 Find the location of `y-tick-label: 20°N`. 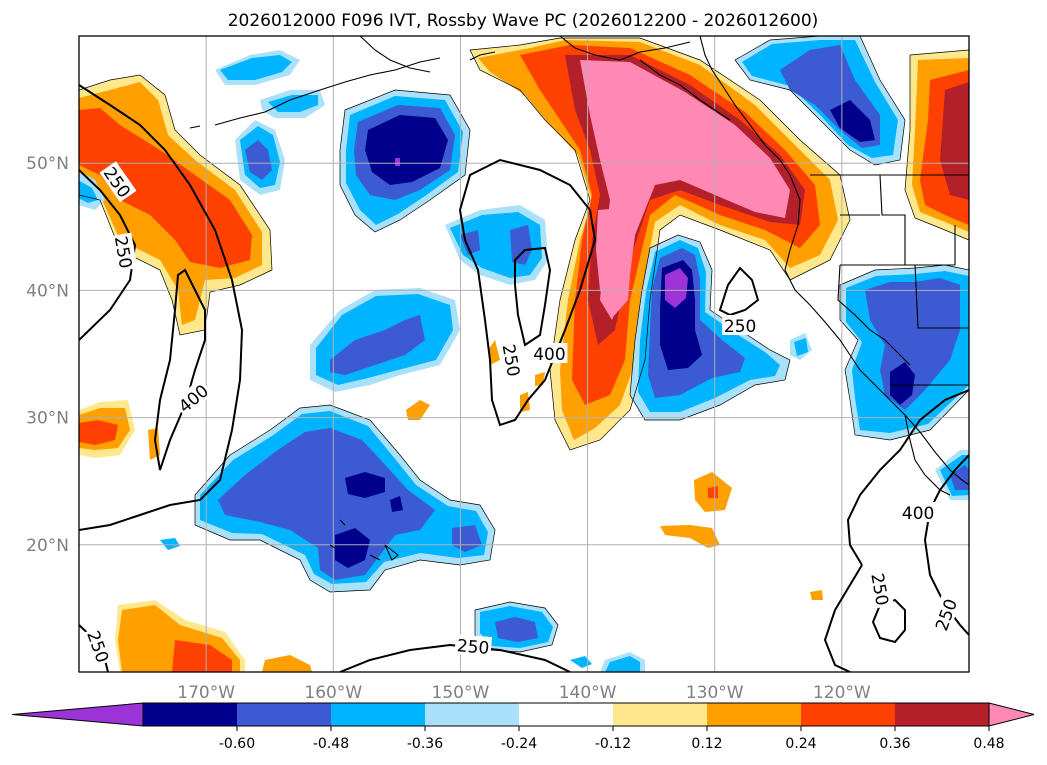

y-tick-label: 20°N is located at coordinates (47, 546).